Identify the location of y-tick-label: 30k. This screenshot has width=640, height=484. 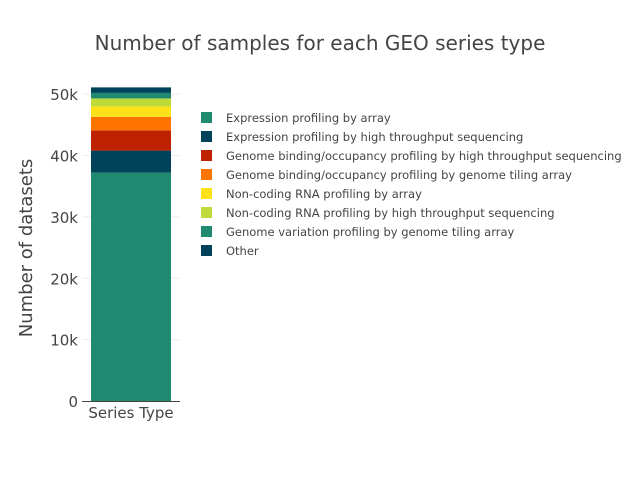
(64, 218).